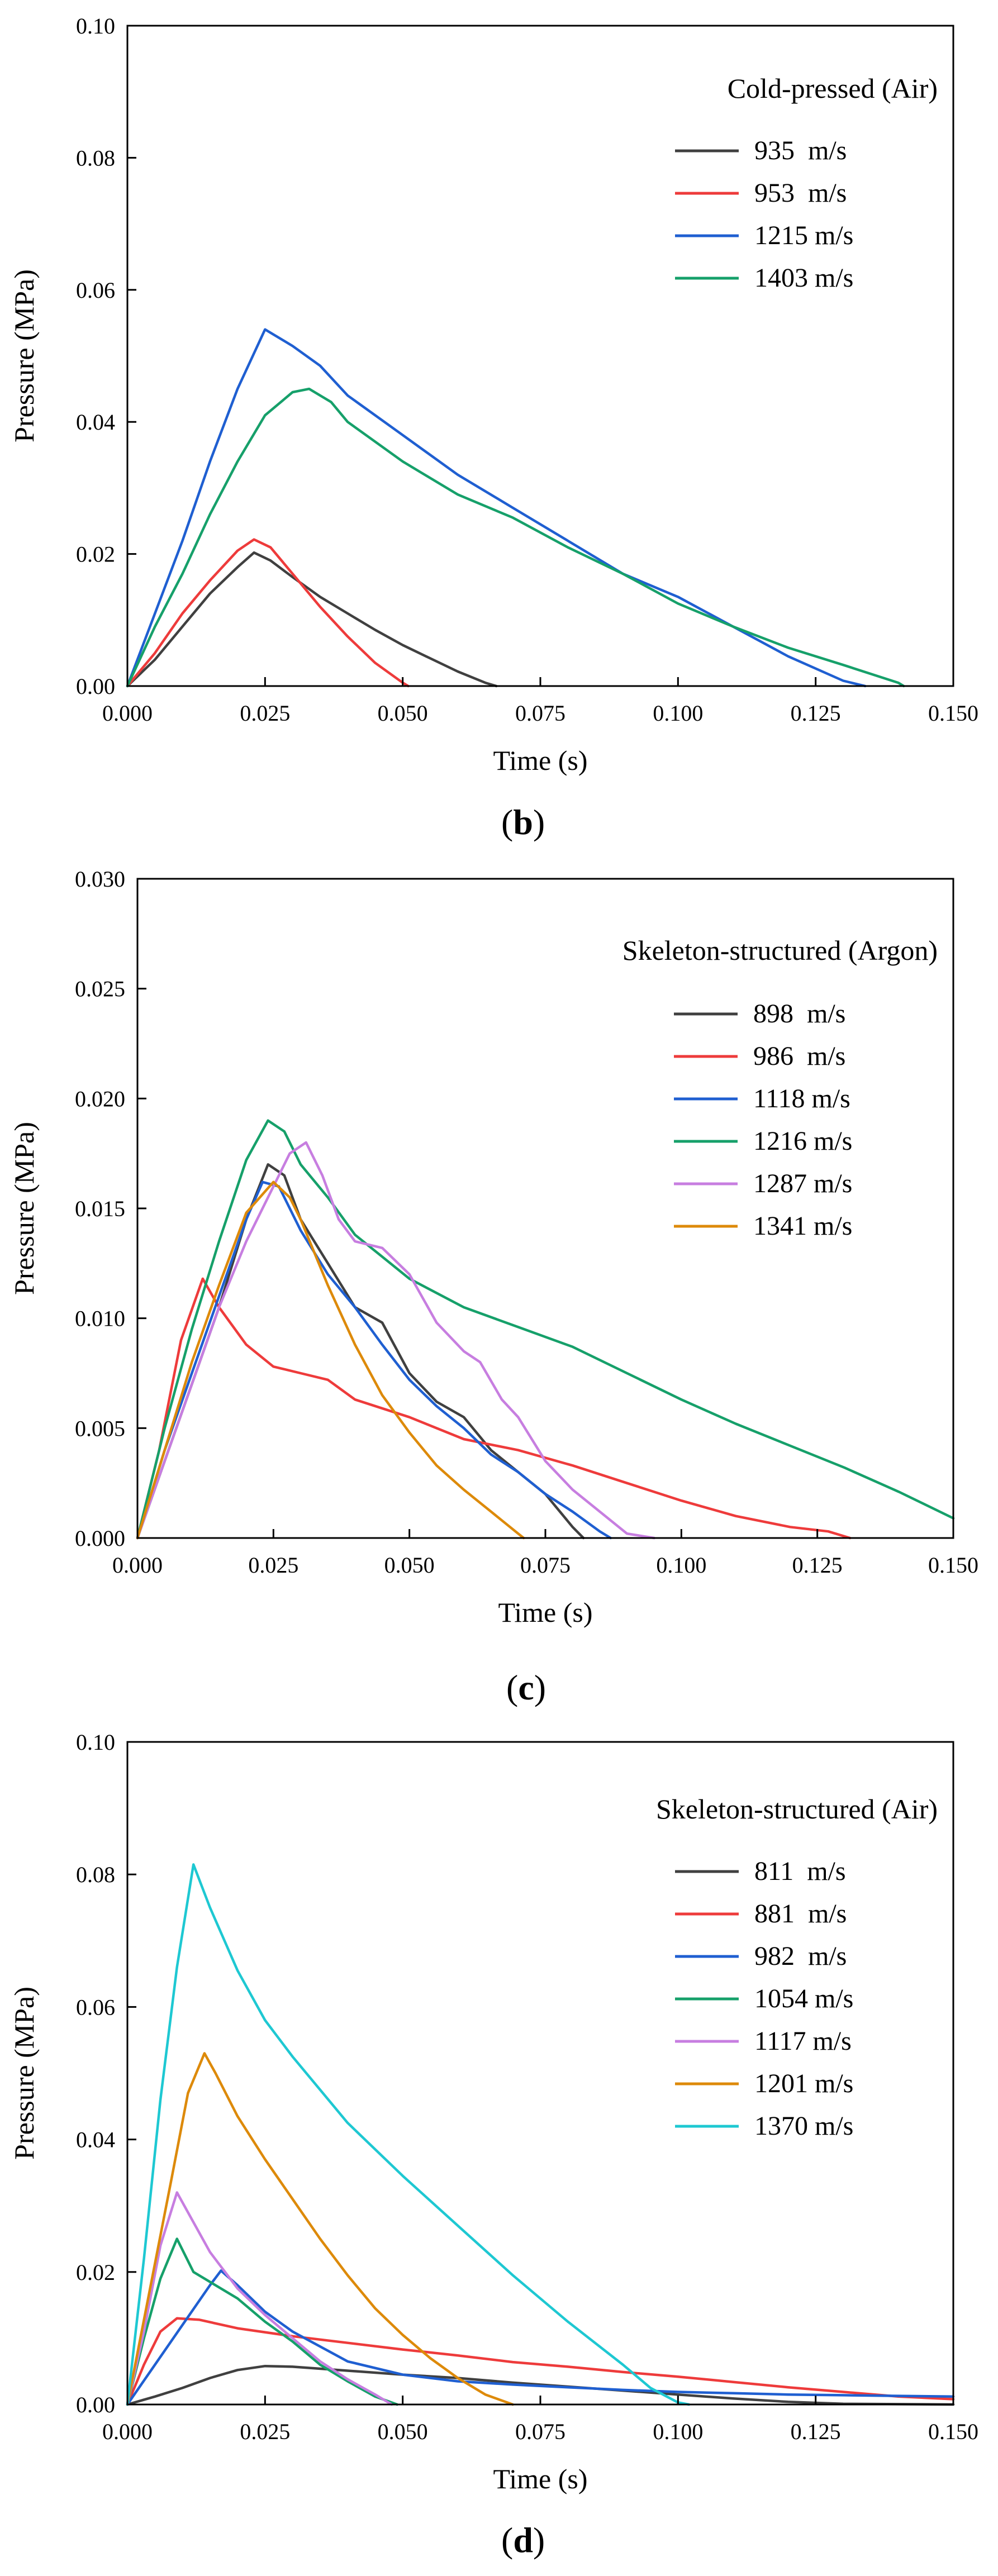 This screenshot has height=2576, width=998. What do you see at coordinates (801, 193) in the screenshot?
I see `legend-entry: 953 m/s` at bounding box center [801, 193].